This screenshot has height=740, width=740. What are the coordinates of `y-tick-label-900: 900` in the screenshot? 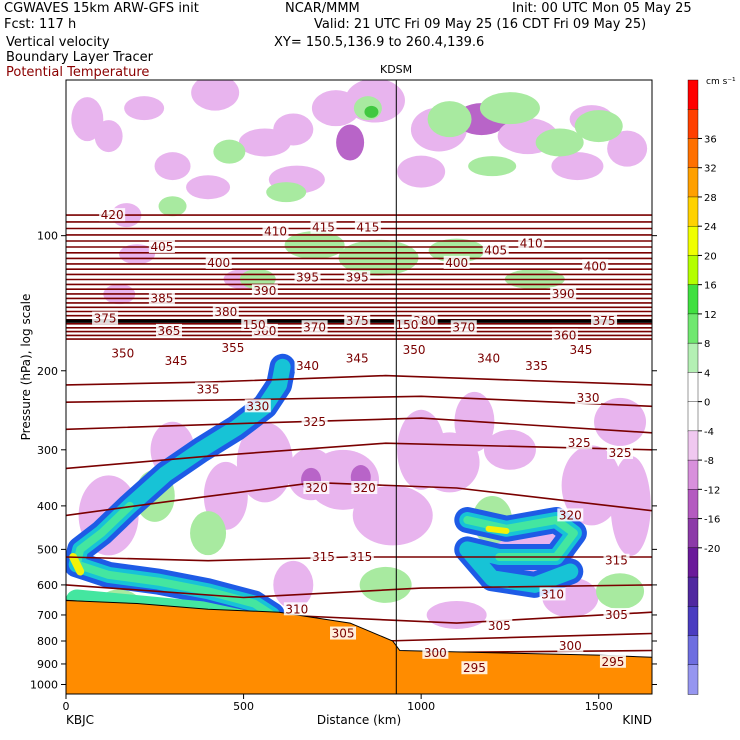 It's located at (47, 664).